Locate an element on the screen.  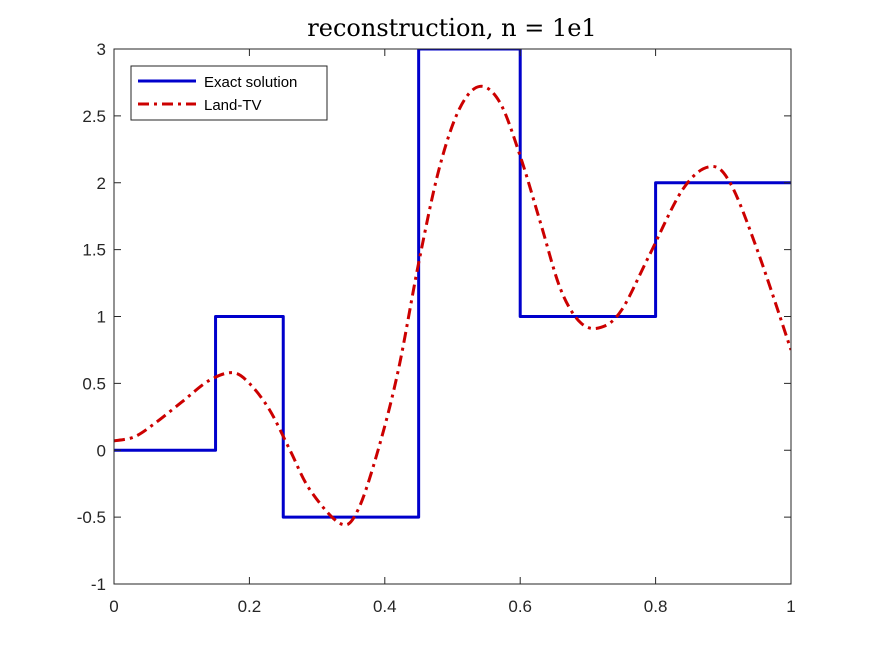
legend-box is located at coordinates (229, 93).